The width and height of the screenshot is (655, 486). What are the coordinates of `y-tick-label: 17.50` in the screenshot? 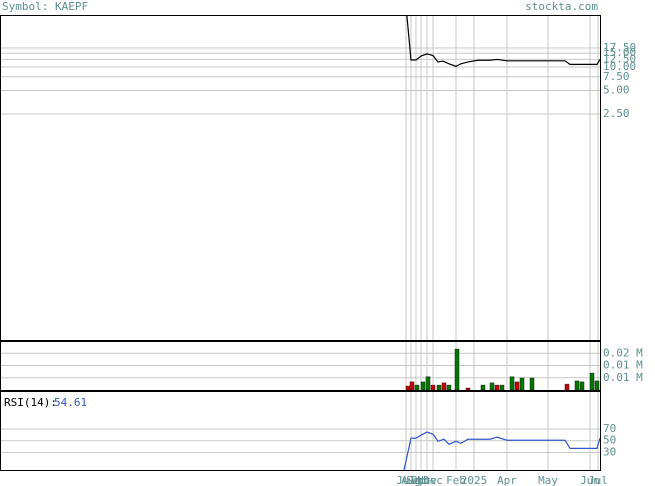 It's located at (619, 47).